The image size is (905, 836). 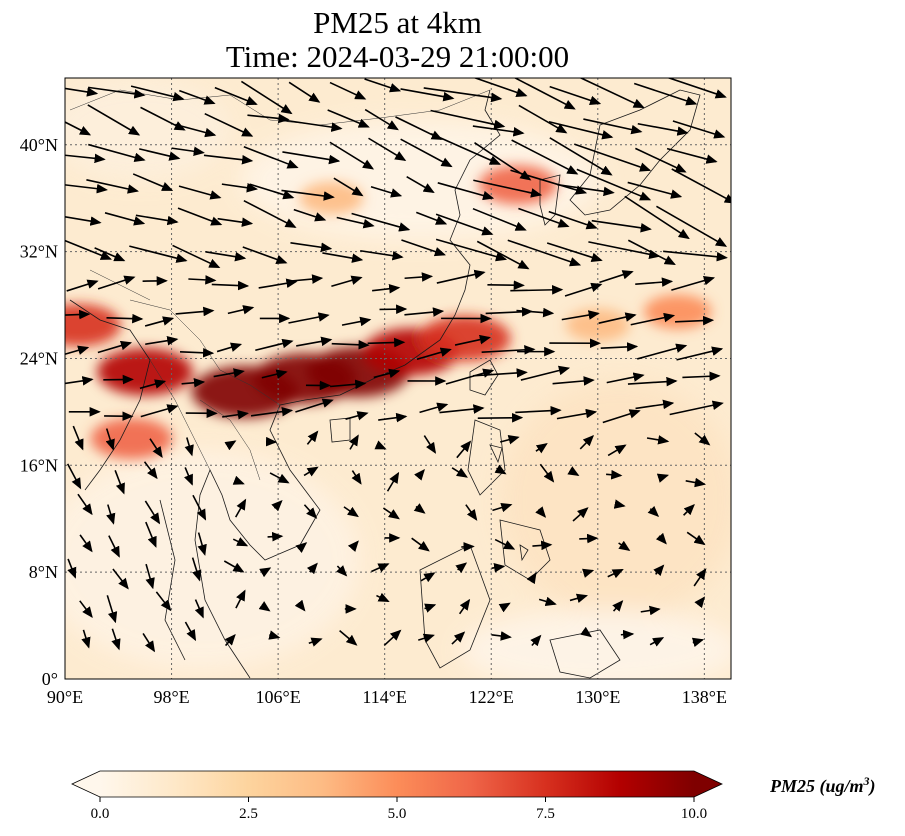 What do you see at coordinates (597, 697) in the screenshot?
I see `lon-tick-label: 130°E` at bounding box center [597, 697].